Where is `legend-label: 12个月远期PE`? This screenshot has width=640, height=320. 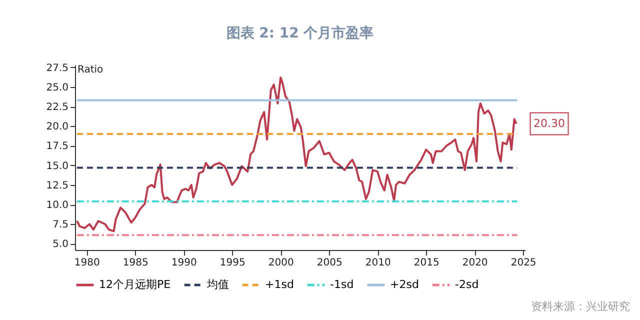 legend-label: 12个月远期PE is located at coordinates (135, 284).